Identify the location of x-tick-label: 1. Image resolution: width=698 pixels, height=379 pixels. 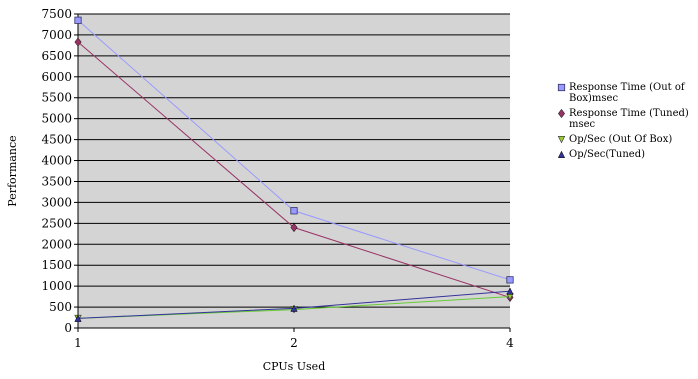
(78, 343).